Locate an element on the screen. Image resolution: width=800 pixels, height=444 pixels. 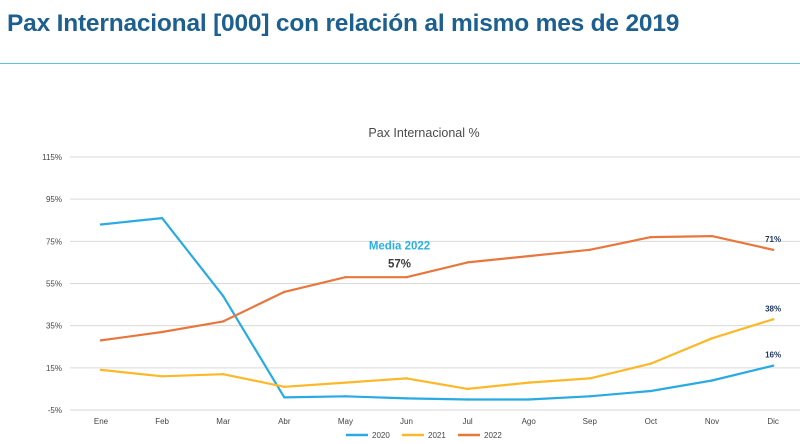
x-tick-label: Sep is located at coordinates (590, 421).